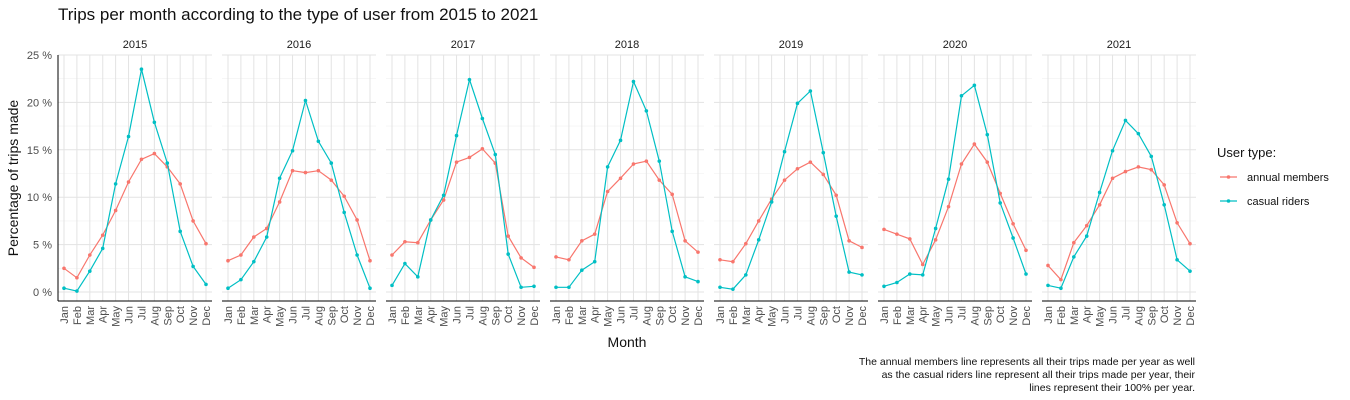 The image size is (1350, 400). I want to click on series-line-casual-riders-2020, so click(955, 185).